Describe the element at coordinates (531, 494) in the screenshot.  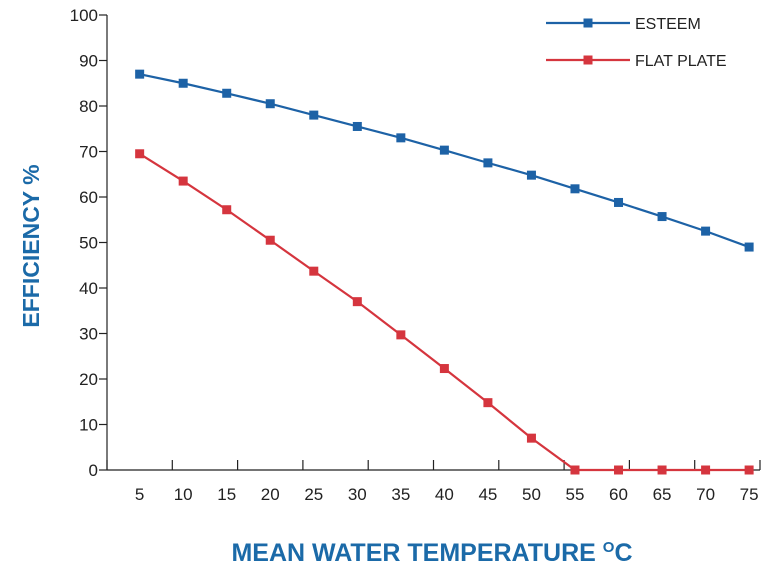
I see `x-tick-label-50: 50` at that location.